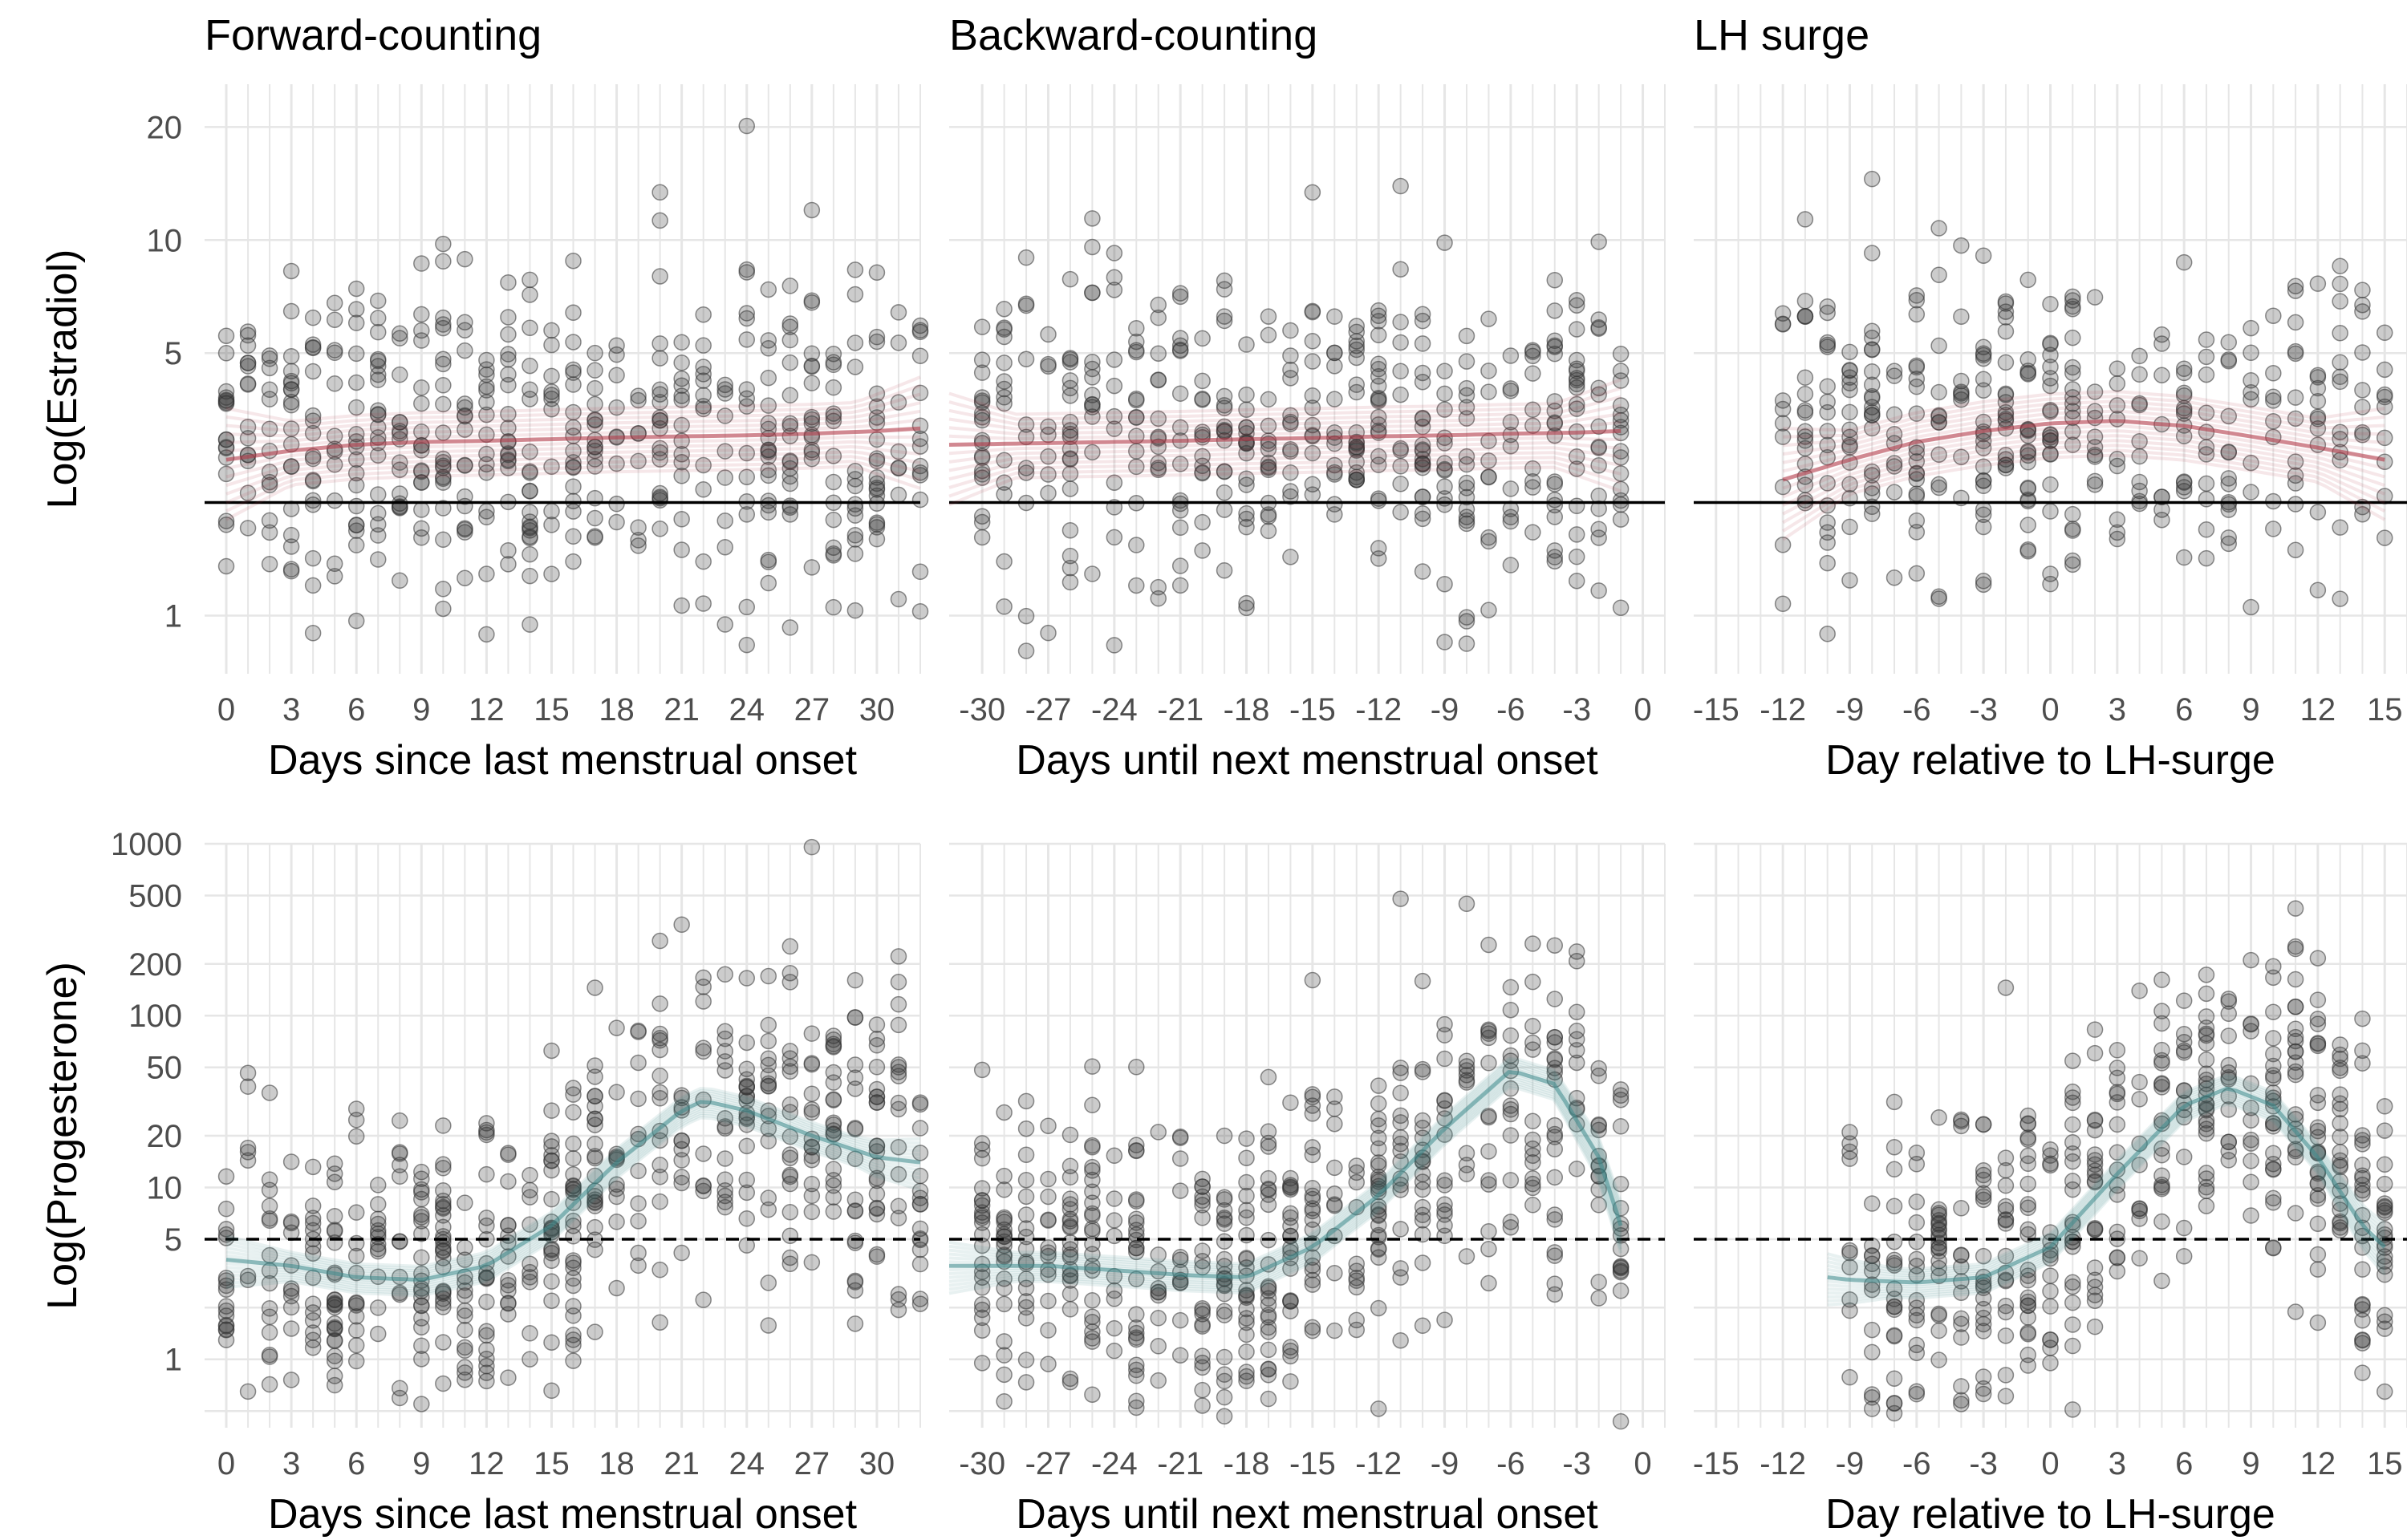  Describe the element at coordinates (1313, 709) in the screenshot. I see `x-tick-label: -15` at that location.